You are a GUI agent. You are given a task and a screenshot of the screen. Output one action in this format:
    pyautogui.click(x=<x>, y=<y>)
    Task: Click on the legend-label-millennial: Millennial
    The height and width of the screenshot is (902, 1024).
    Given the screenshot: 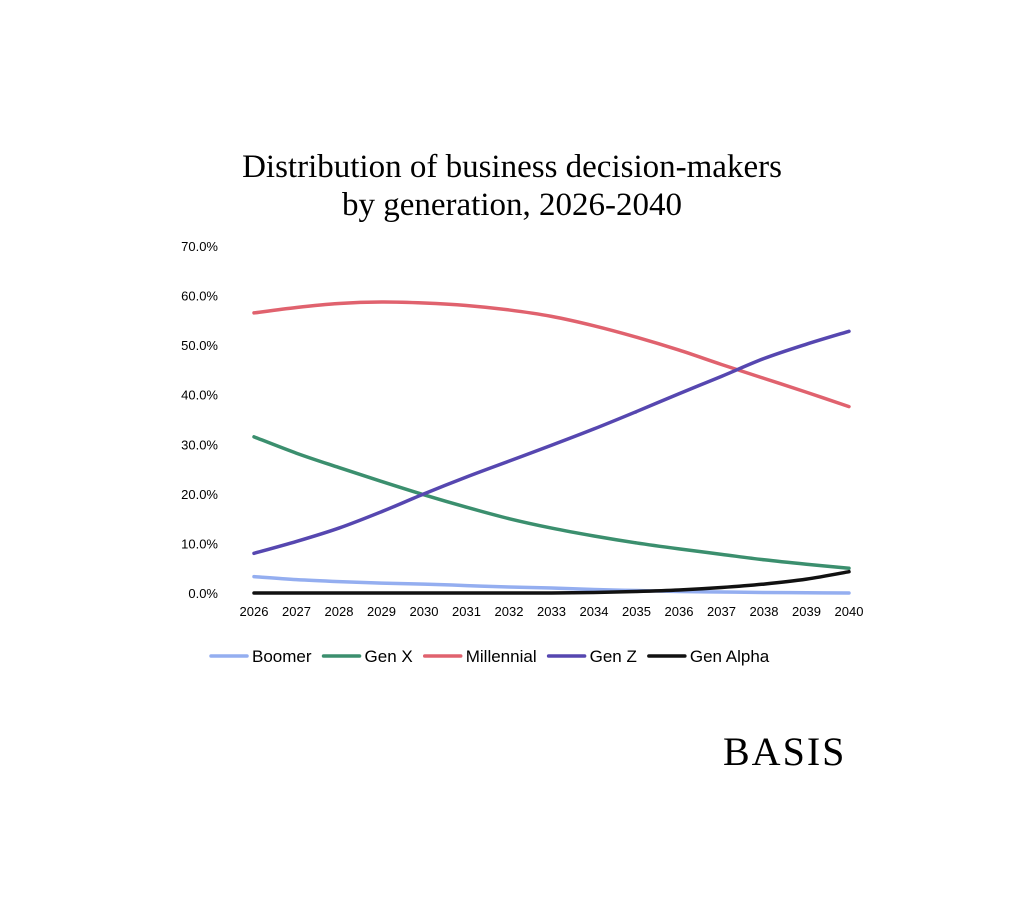 What is the action you would take?
    pyautogui.click(x=501, y=656)
    